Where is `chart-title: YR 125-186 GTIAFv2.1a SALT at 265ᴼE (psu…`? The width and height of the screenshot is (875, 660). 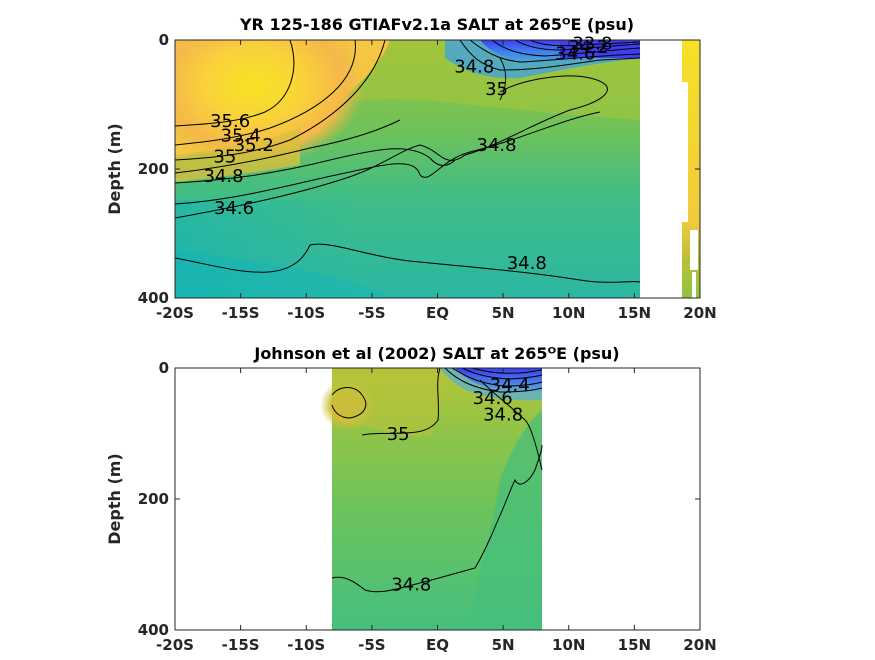 chart-title: YR 125-186 GTIAFv2.1a SALT at 265ᴼE (psu… is located at coordinates (436, 24).